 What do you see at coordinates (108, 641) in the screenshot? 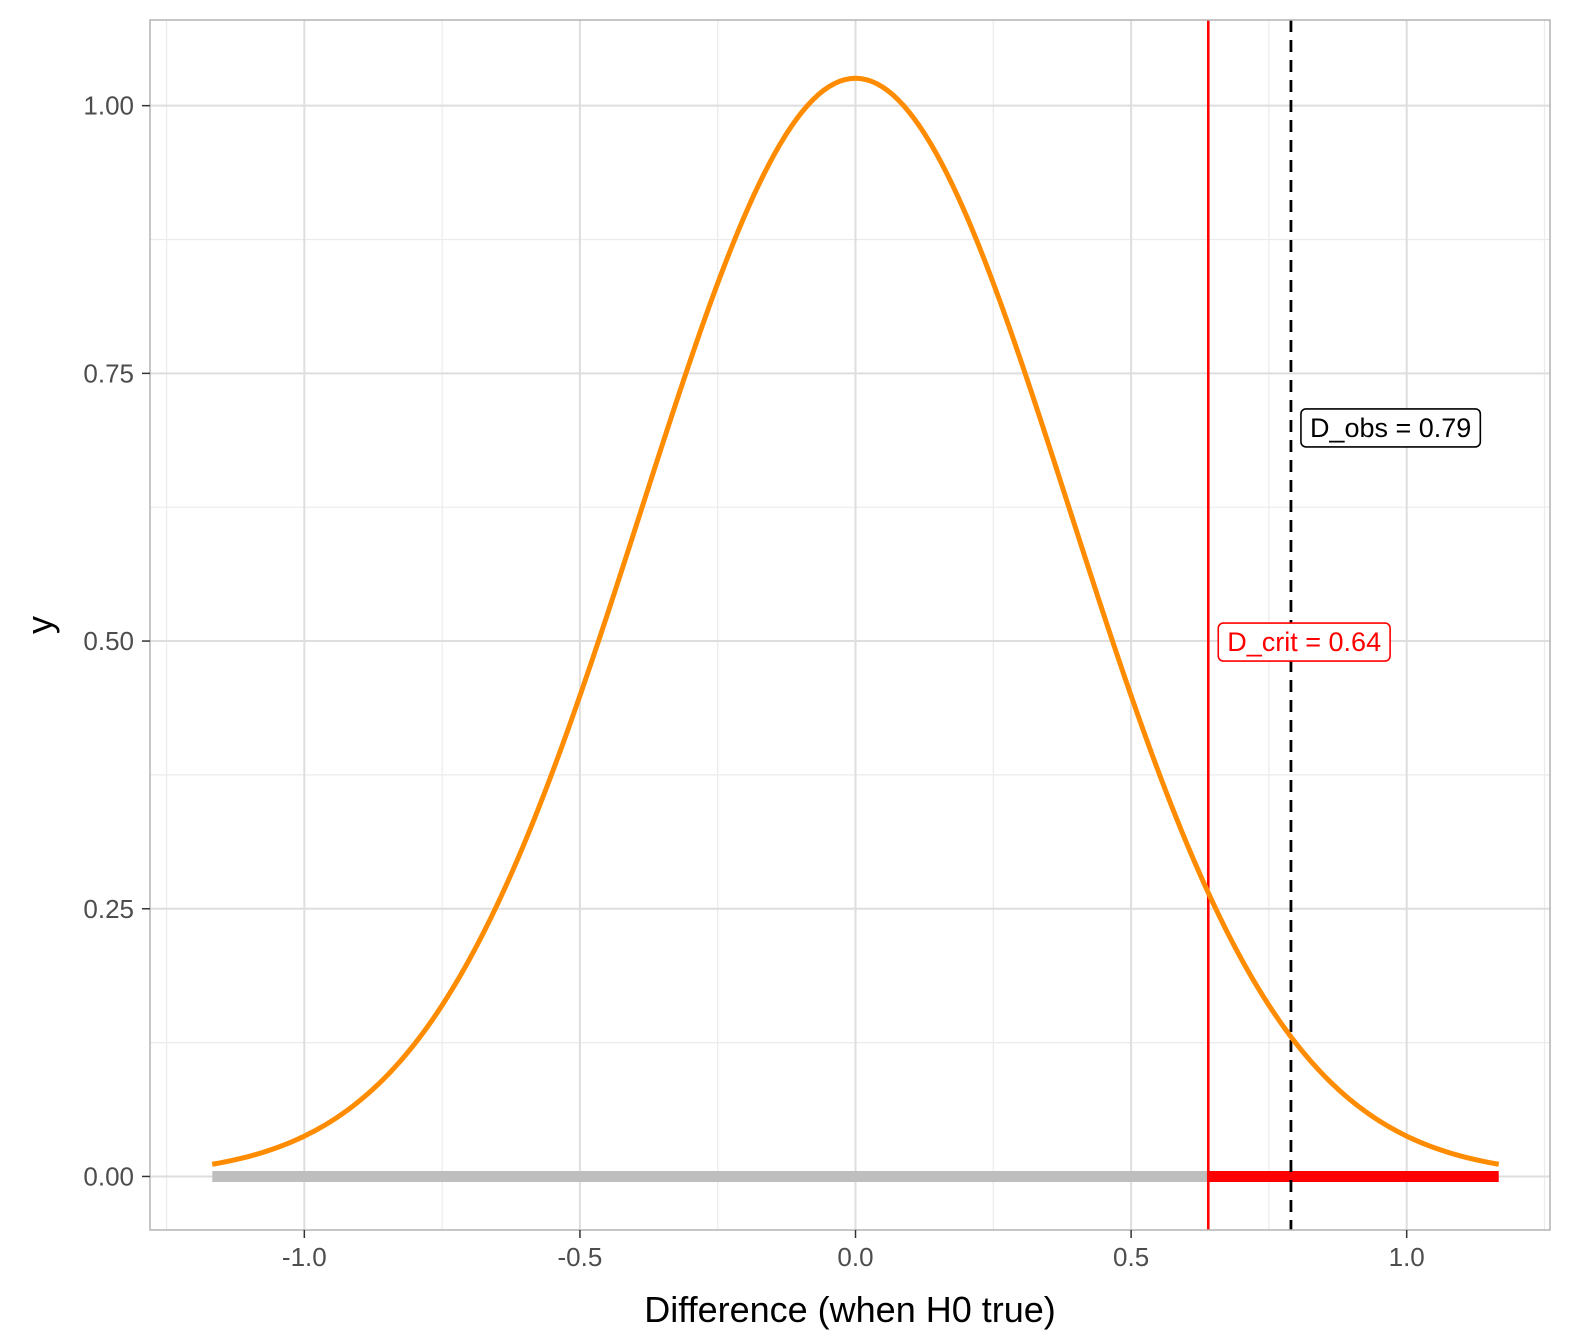
I see `y-tick-label: 0.50` at bounding box center [108, 641].